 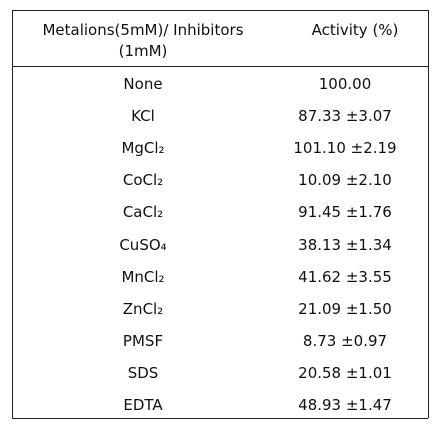 I want to click on right-rule, so click(x=428, y=214).